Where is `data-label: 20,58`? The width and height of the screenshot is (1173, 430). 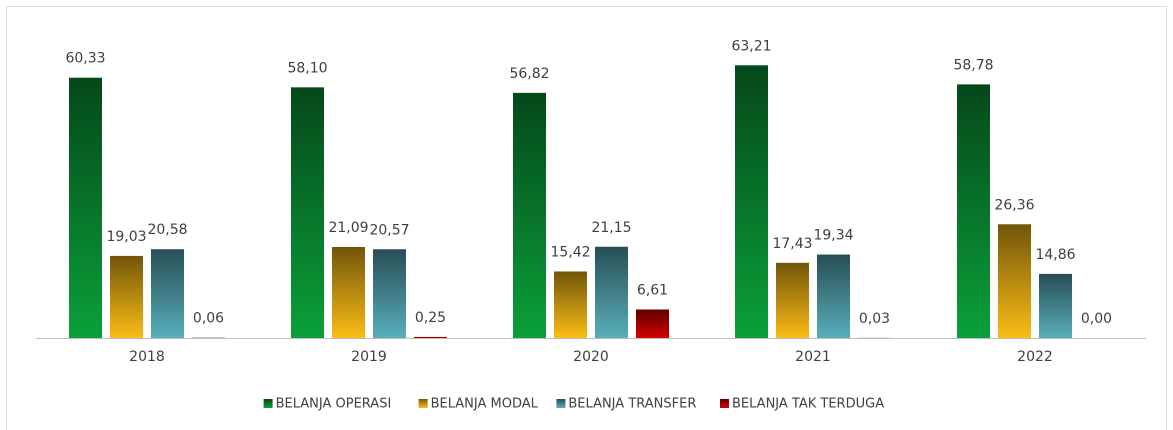 data-label: 20,58 is located at coordinates (167, 230).